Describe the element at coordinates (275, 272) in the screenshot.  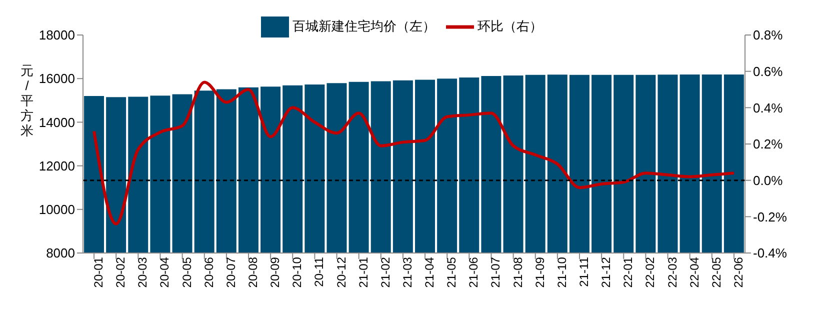
I see `x-tick-label: 20-09` at that location.